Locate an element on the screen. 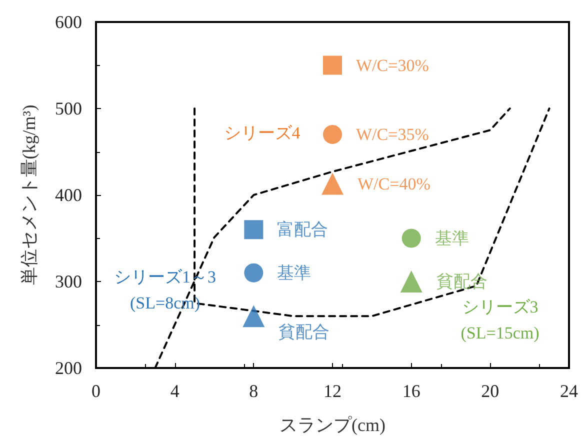 This screenshot has width=581, height=443. y-tick-label: 500 is located at coordinates (68, 108).